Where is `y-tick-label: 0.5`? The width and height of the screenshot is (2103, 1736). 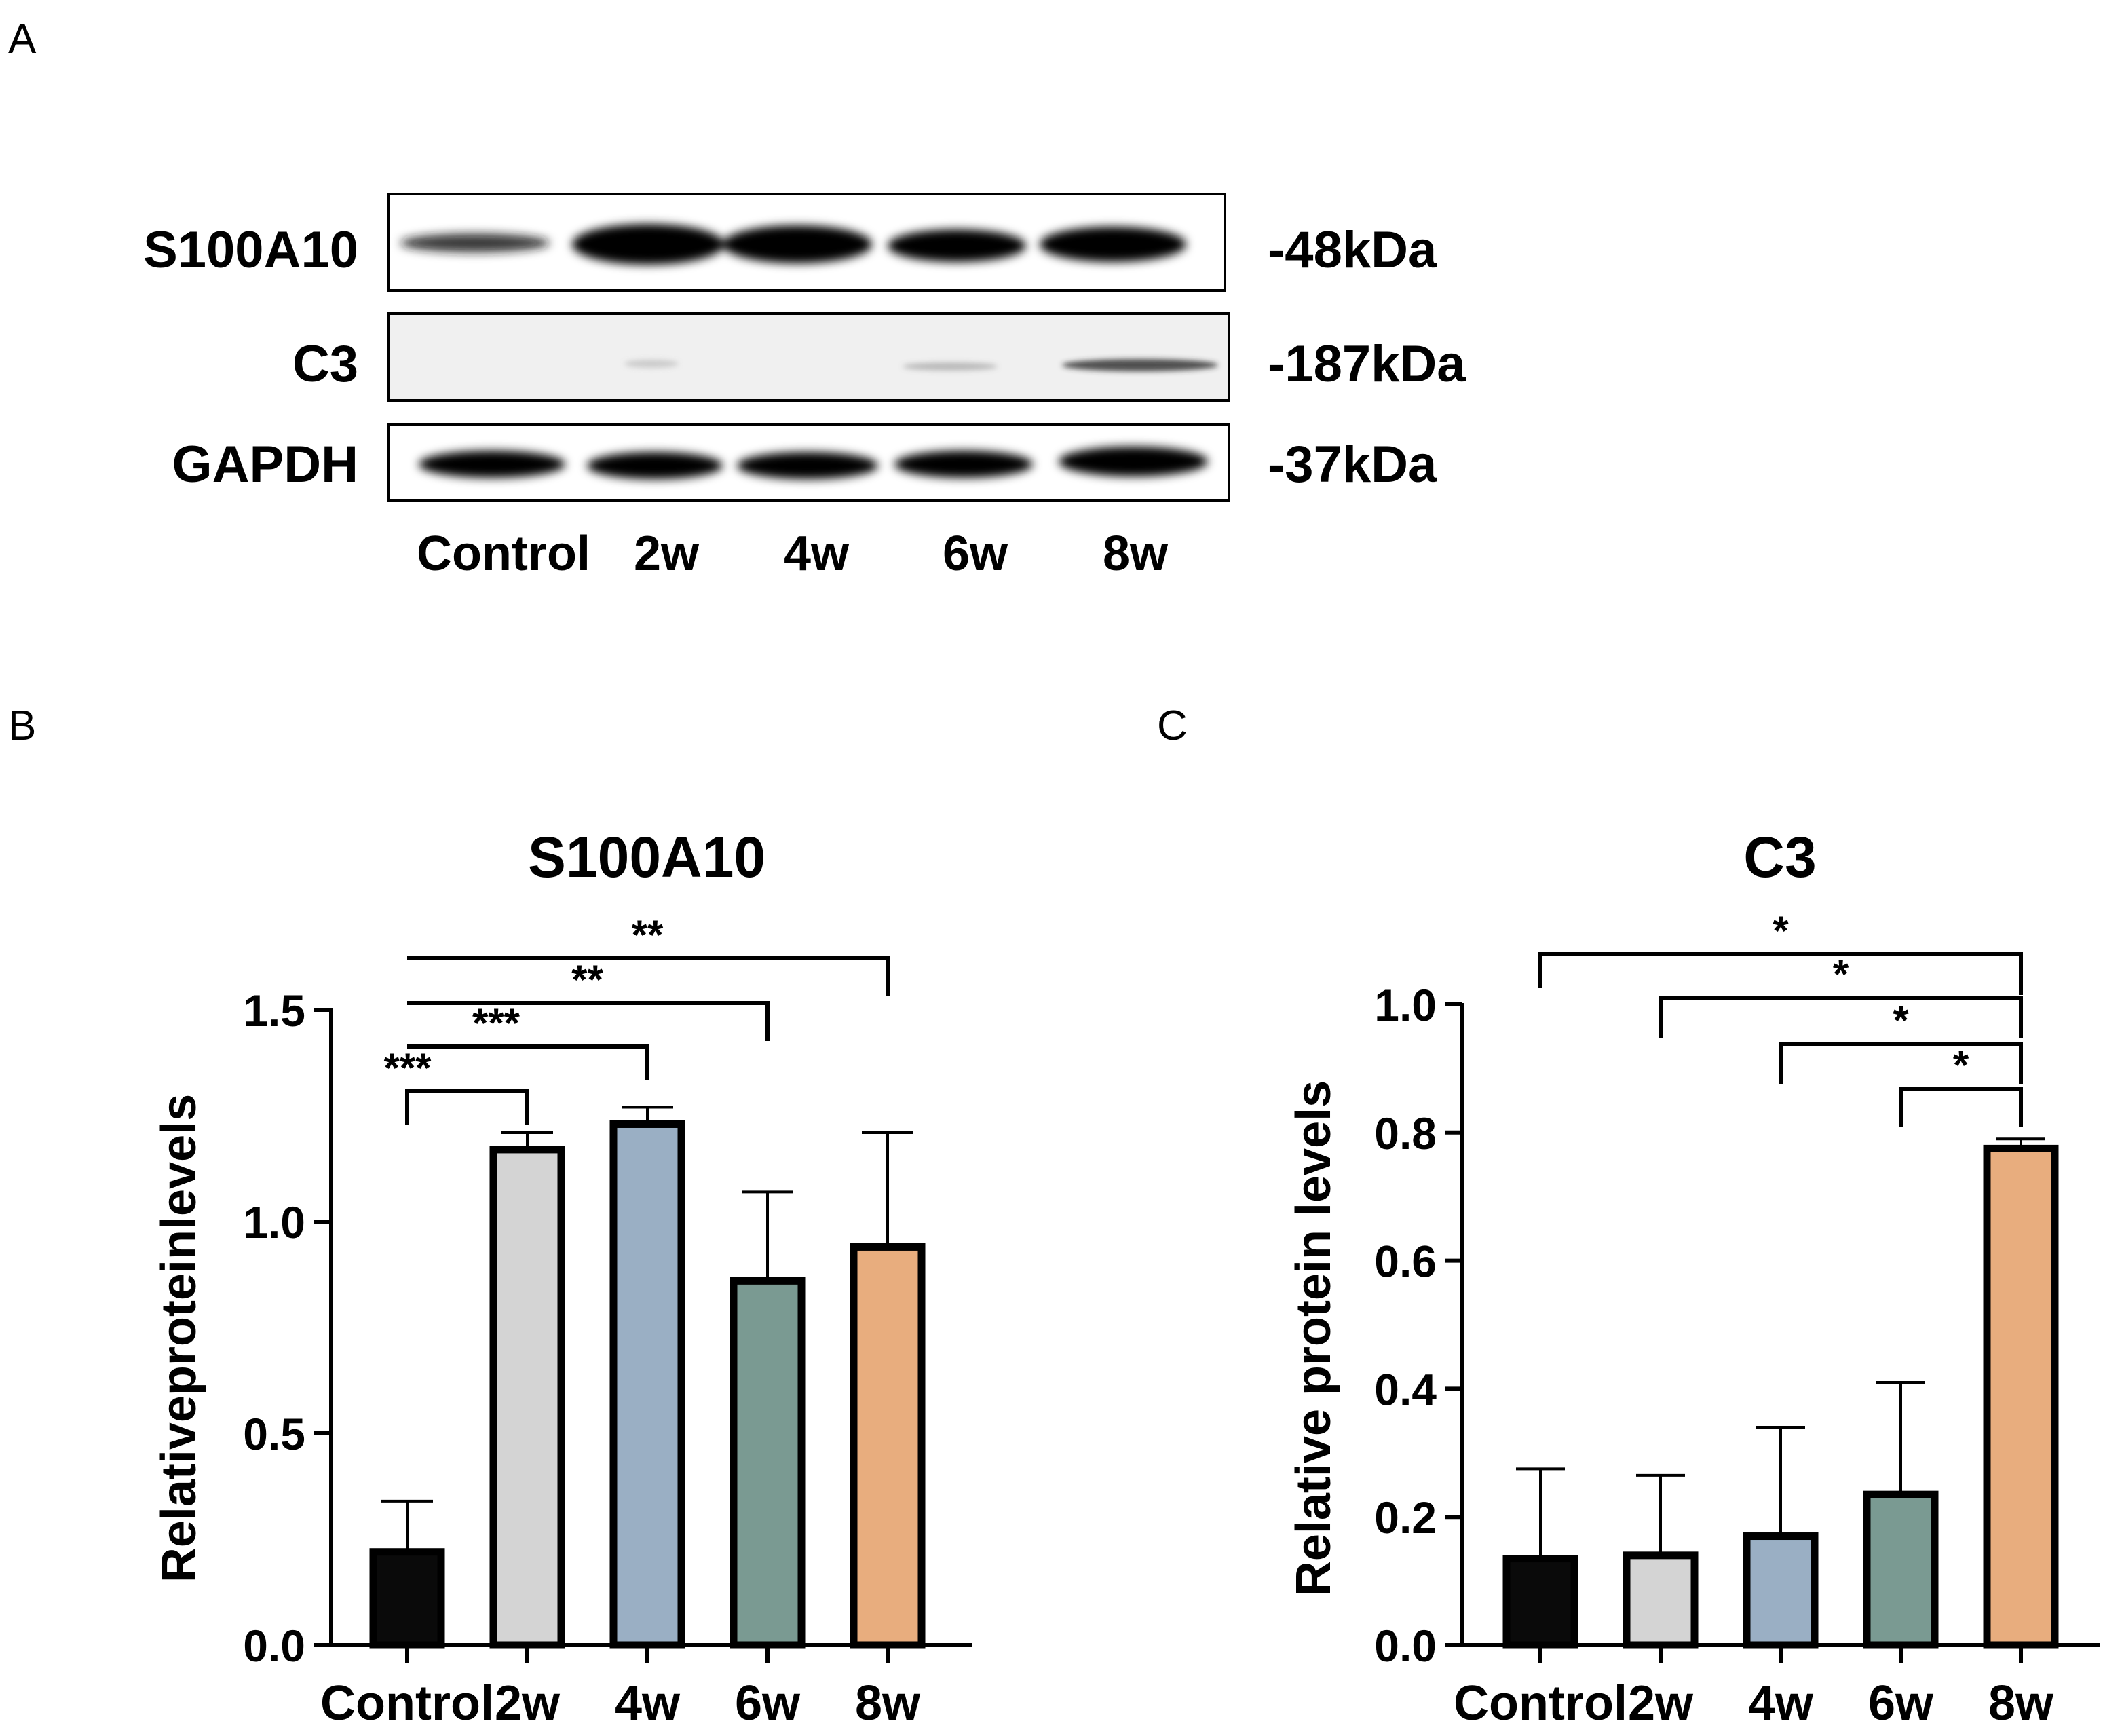 y-tick-label: 0.5 is located at coordinates (274, 1434).